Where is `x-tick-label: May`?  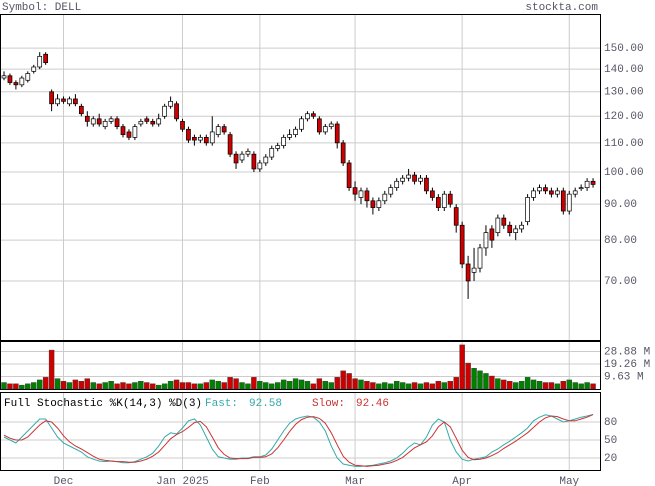
x-tick-label: May is located at coordinates (569, 481).